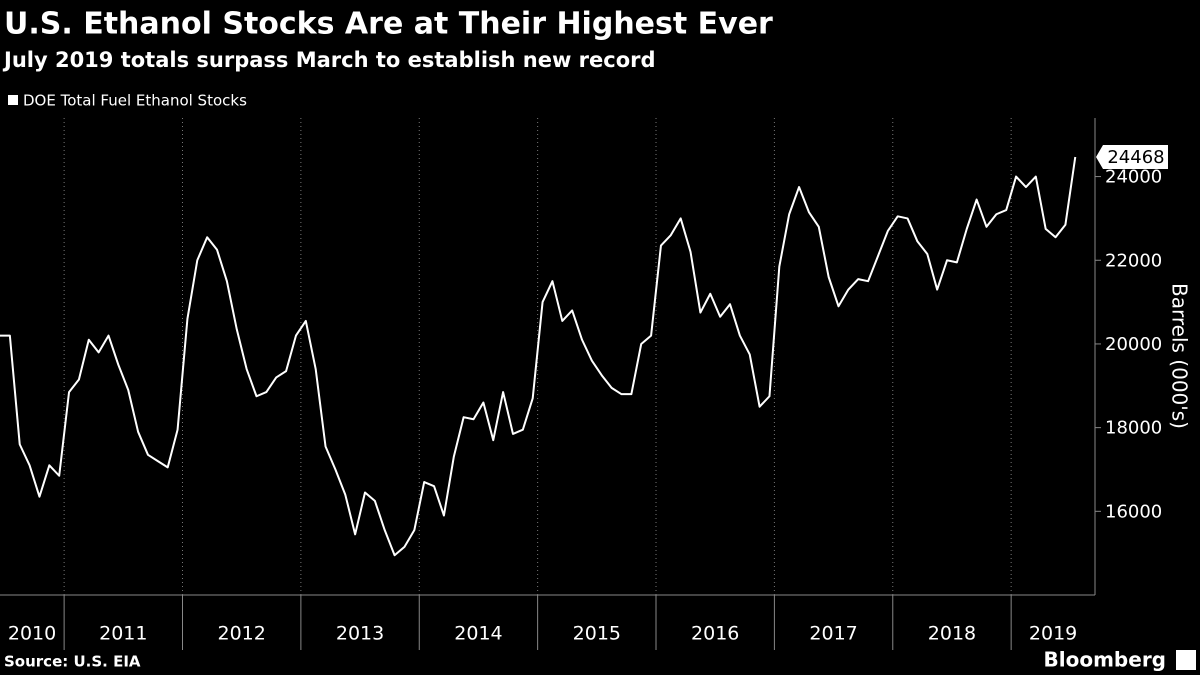 This screenshot has height=675, width=1200. What do you see at coordinates (597, 634) in the screenshot?
I see `x-tick-label: 2015` at bounding box center [597, 634].